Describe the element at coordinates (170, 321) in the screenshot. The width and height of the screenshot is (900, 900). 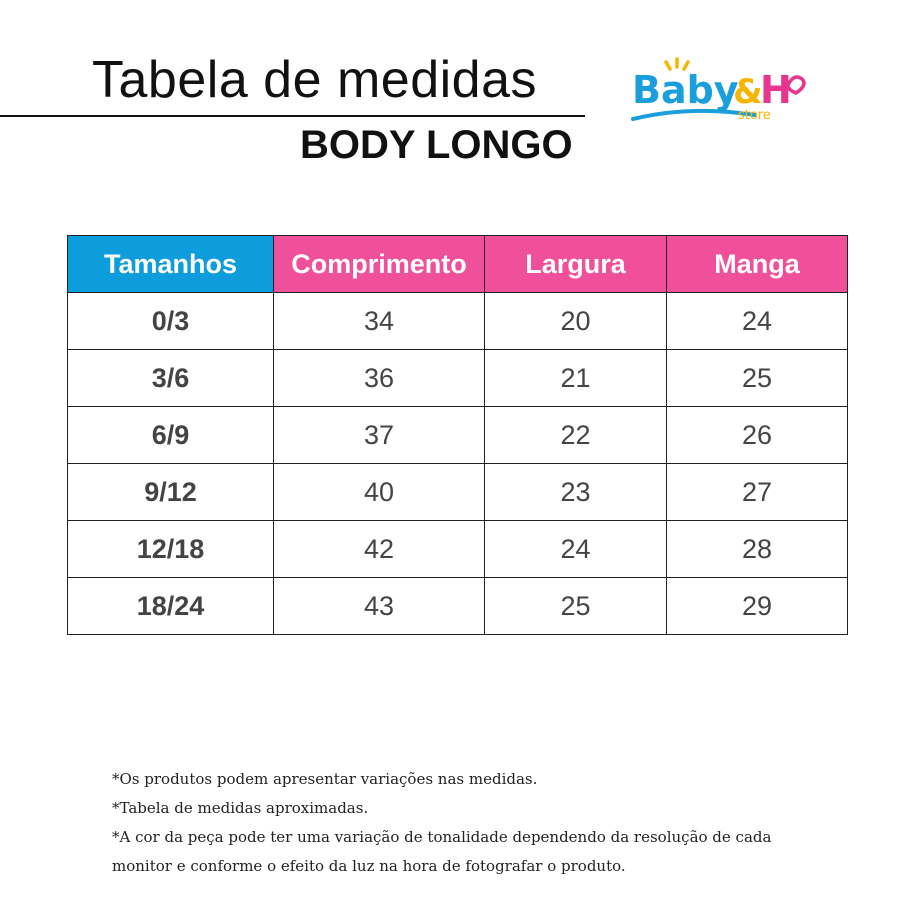
I see `cell-size: 0/3` at that location.